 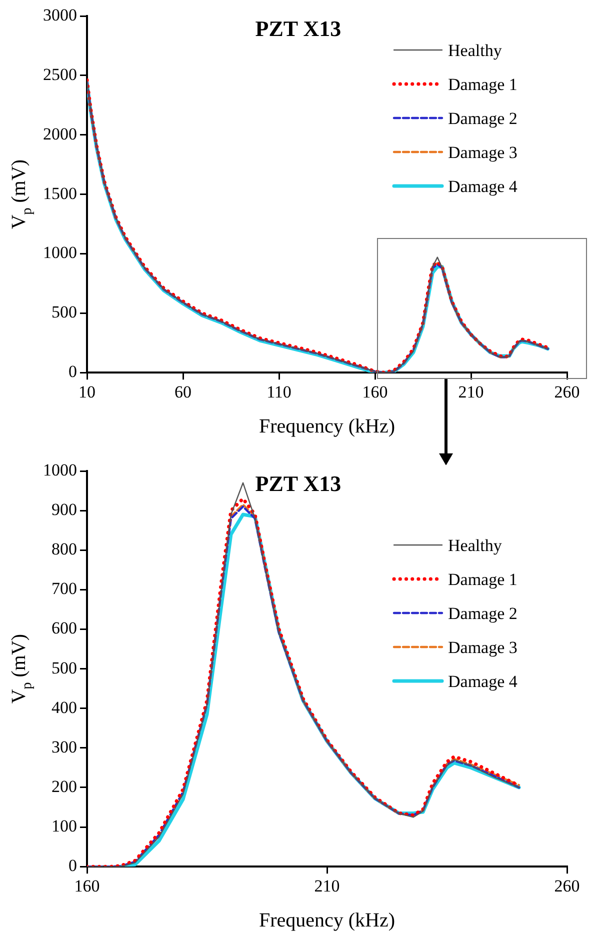 What do you see at coordinates (64, 510) in the screenshot?
I see `y-tick-label: 900` at bounding box center [64, 510].